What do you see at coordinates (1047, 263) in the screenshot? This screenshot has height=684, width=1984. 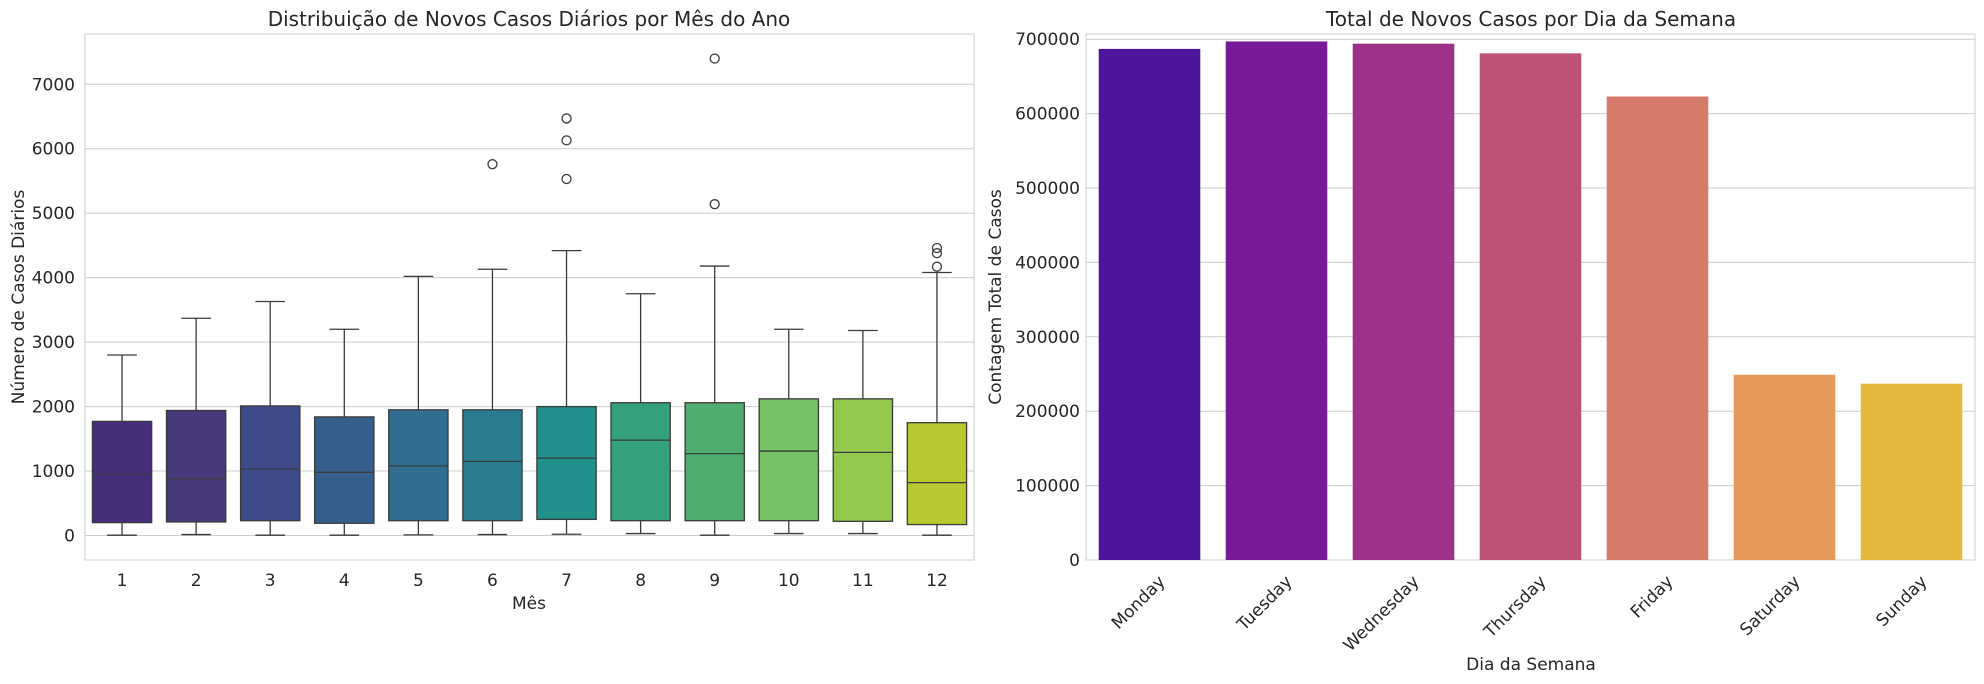 I see `bar-y-tick-label: 400000` at bounding box center [1047, 263].